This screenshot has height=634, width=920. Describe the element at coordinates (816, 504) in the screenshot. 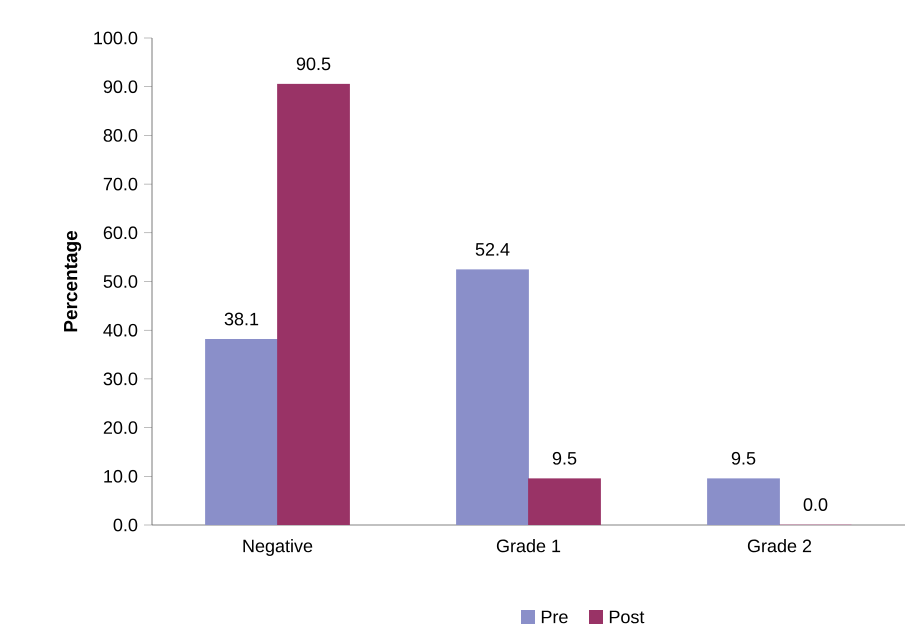

I see `data-label: 0.0` at that location.